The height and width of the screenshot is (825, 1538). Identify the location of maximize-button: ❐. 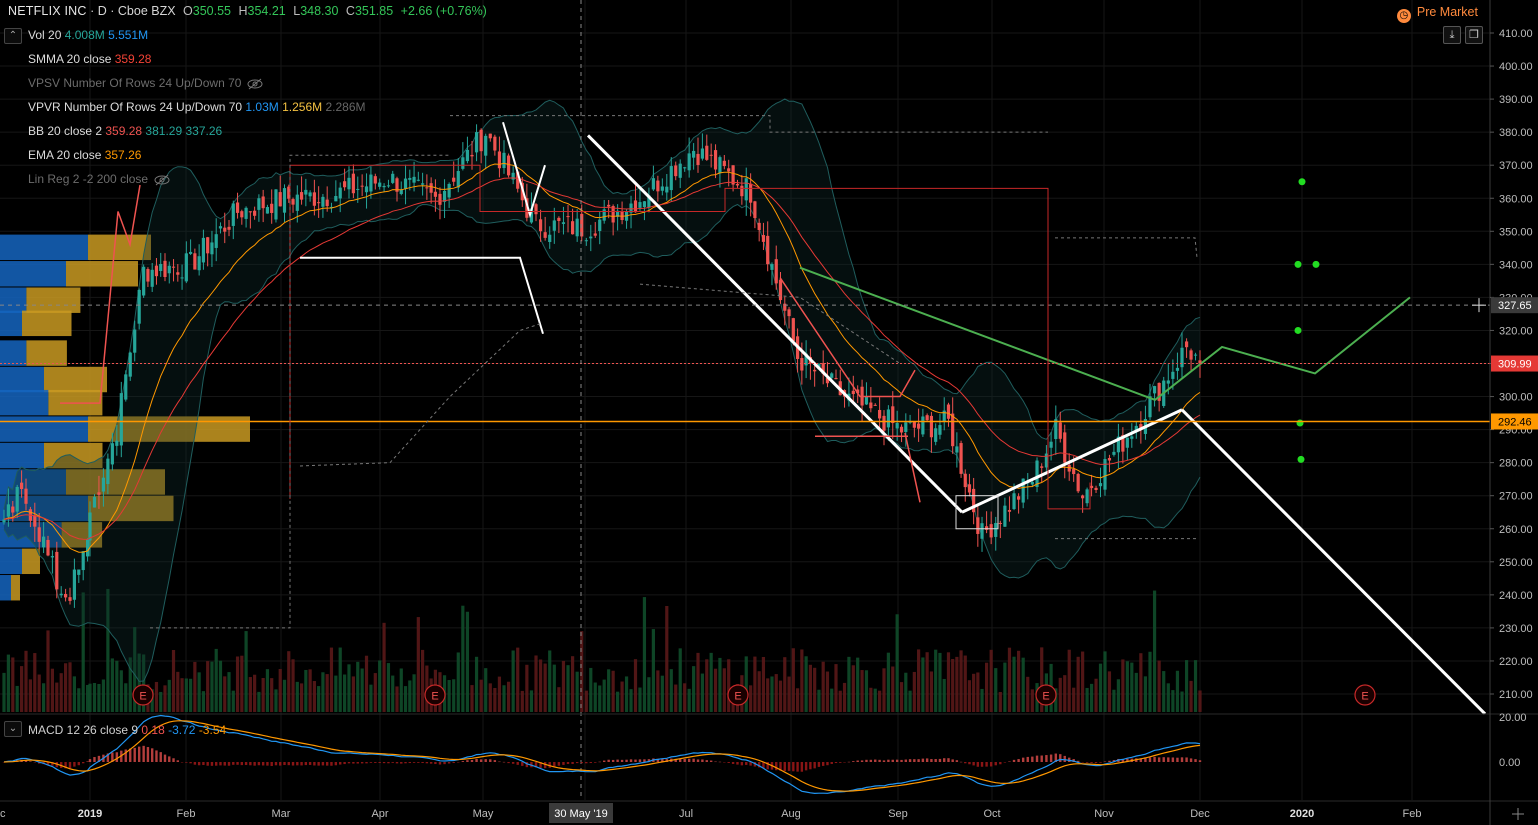
(1474, 35).